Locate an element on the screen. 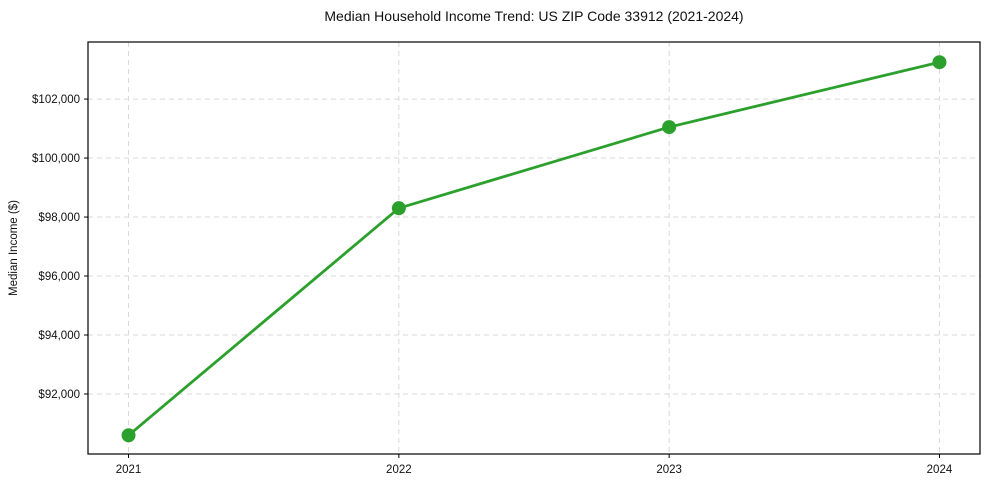 This screenshot has width=989, height=490. y-tick-label: $96,000 is located at coordinates (59, 277).